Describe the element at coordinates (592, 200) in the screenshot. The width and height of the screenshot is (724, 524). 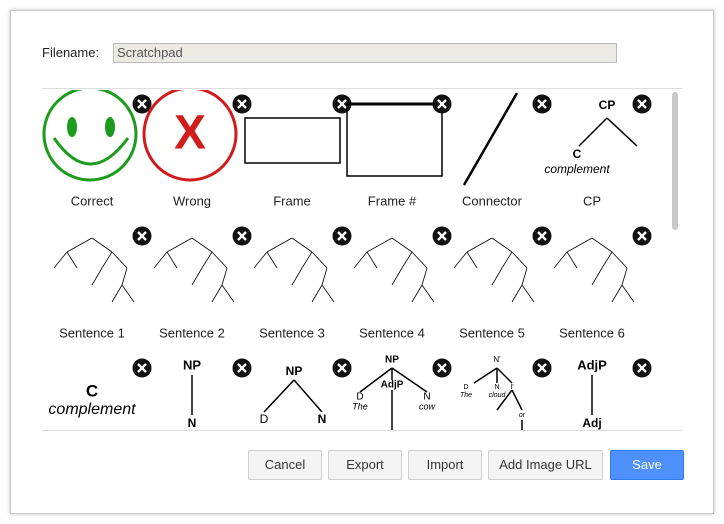
I see `item-label: CP` at that location.